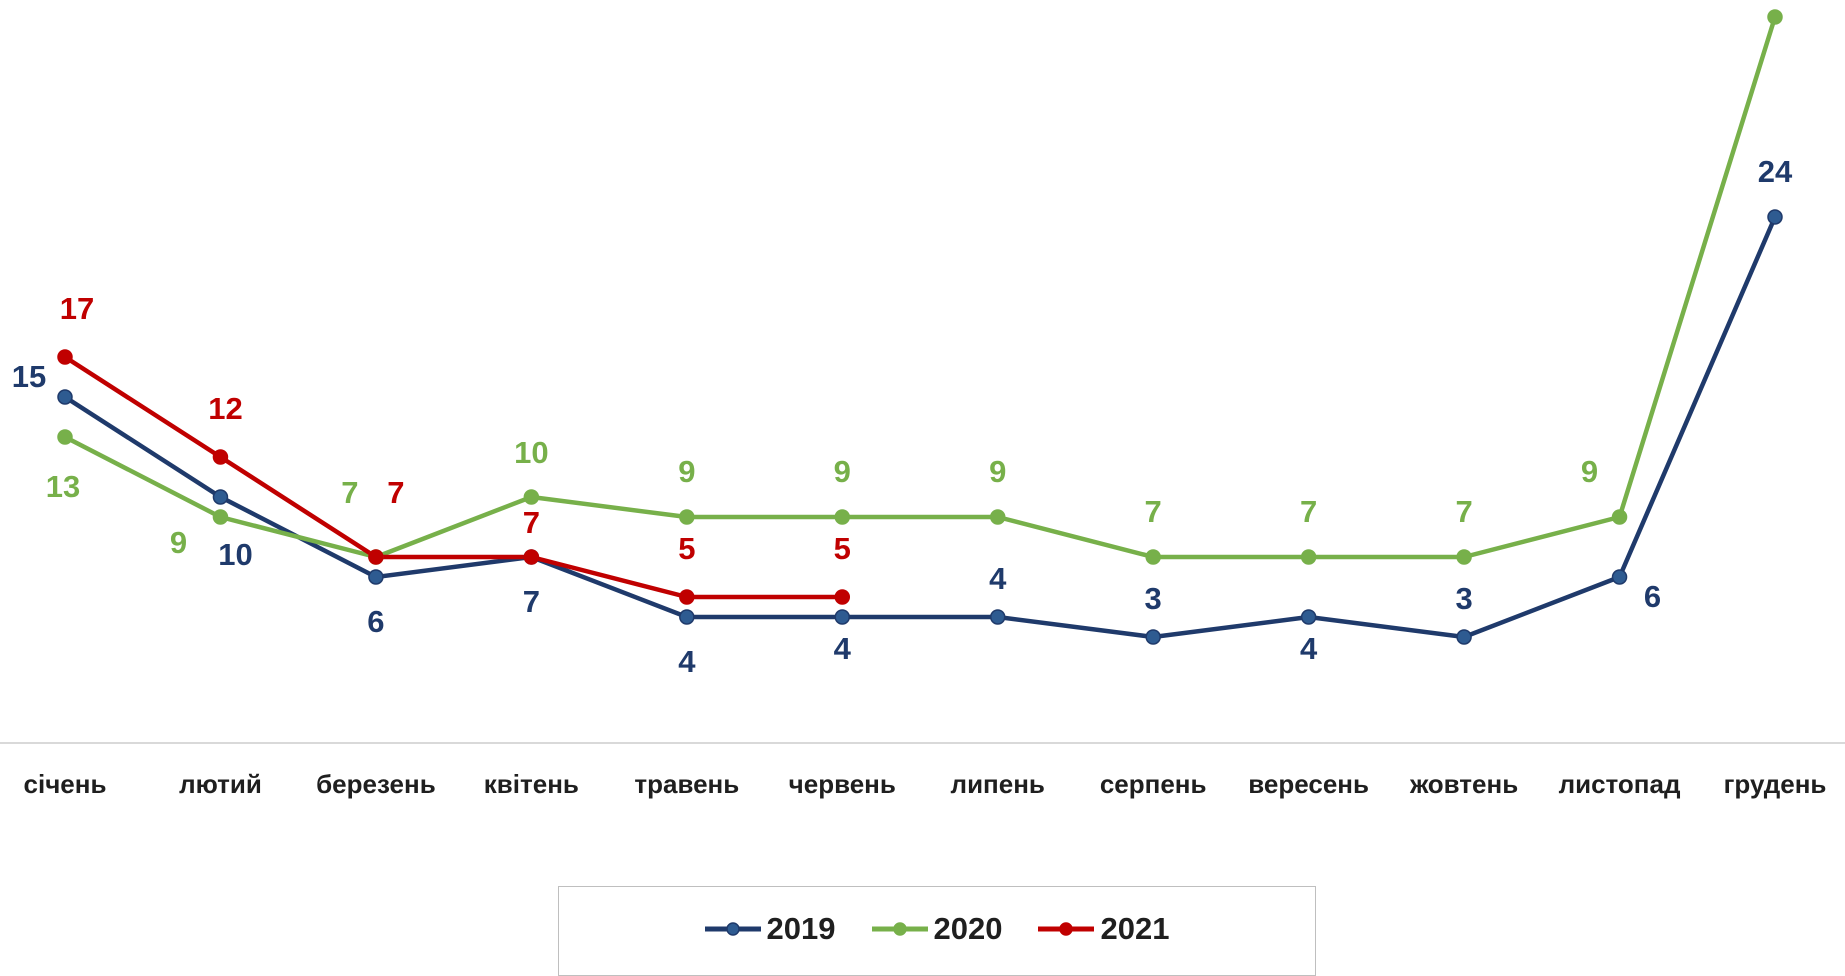 This screenshot has width=1845, height=976. I want to click on legend-item-2020: 2020, so click(937, 929).